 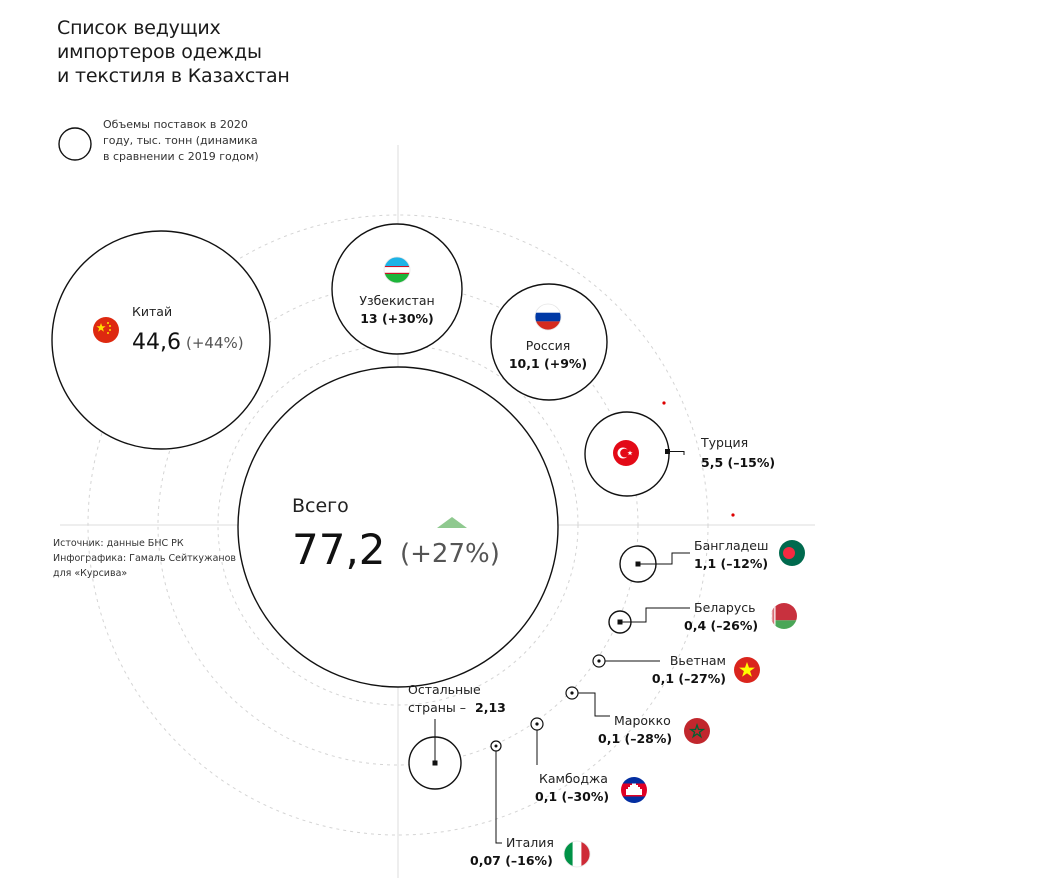 I want to click on china-name: Китай, so click(x=152, y=311).